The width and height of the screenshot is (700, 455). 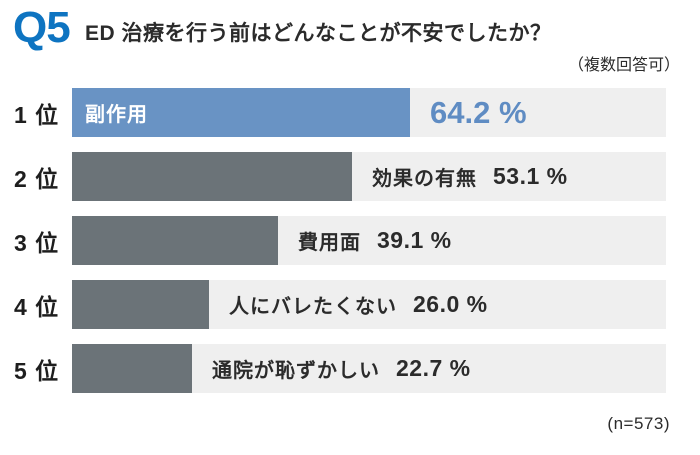 I want to click on multiple-answers-note: （複数回答可）, so click(x=623, y=65).